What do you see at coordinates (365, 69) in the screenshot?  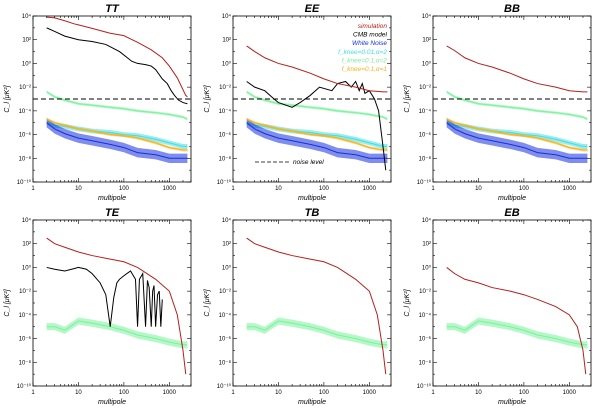 I see `legend-entry: f_knee=0.1,α=1` at bounding box center [365, 69].